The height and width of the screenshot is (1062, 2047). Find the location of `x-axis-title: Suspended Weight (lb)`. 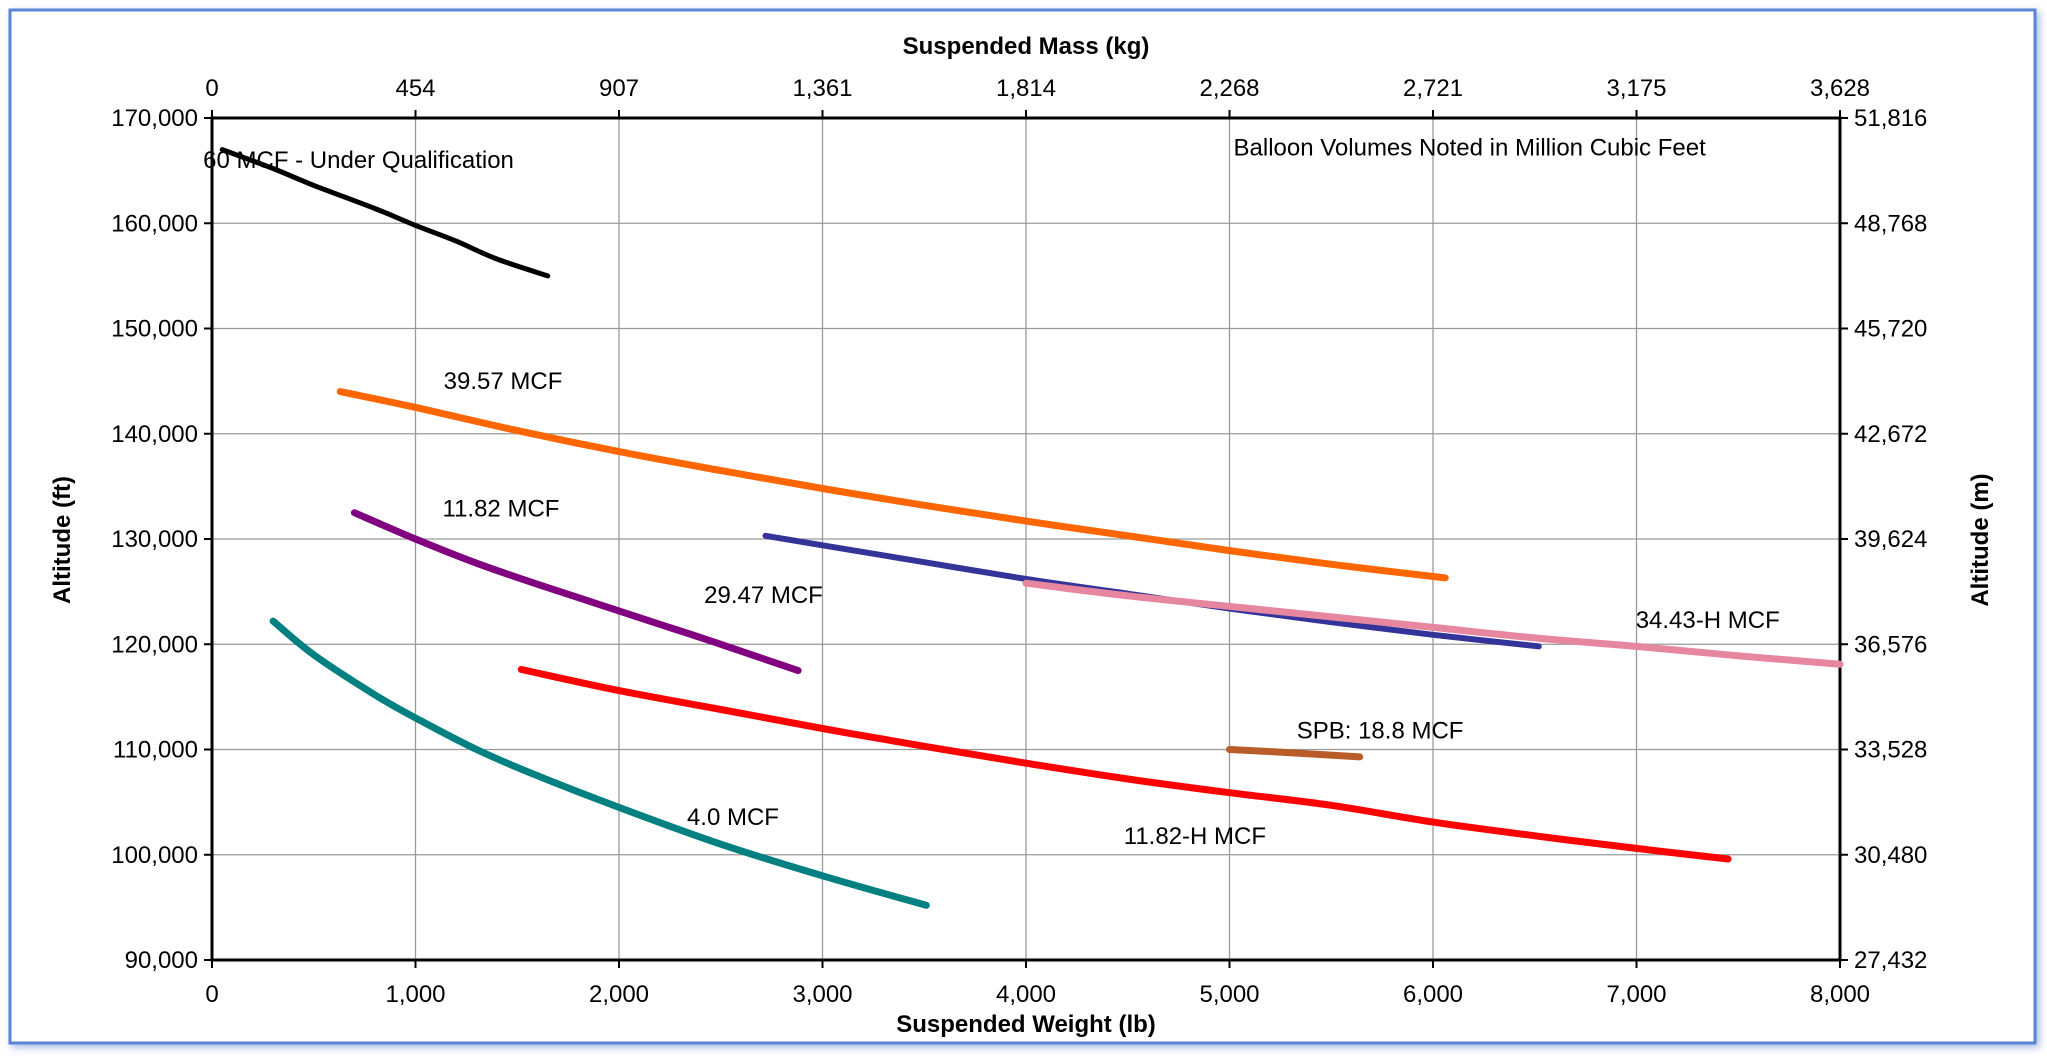

x-axis-title: Suspended Weight (lb) is located at coordinates (1026, 1024).